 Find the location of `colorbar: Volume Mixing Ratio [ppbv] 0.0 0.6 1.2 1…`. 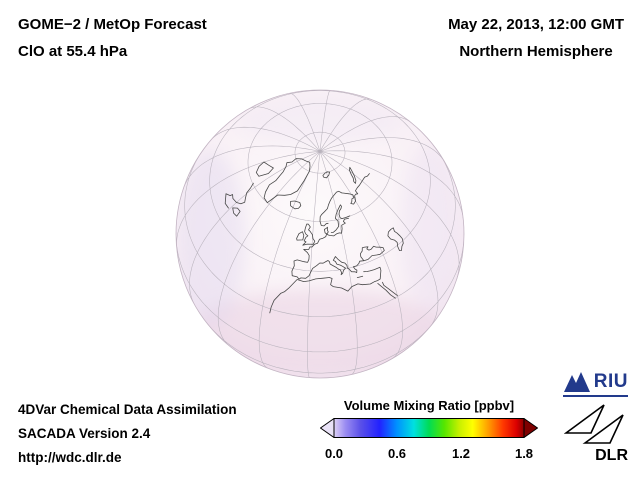

colorbar: Volume Mixing Ratio [ppbv] 0.0 0.6 1.2 1… is located at coordinates (429, 429).